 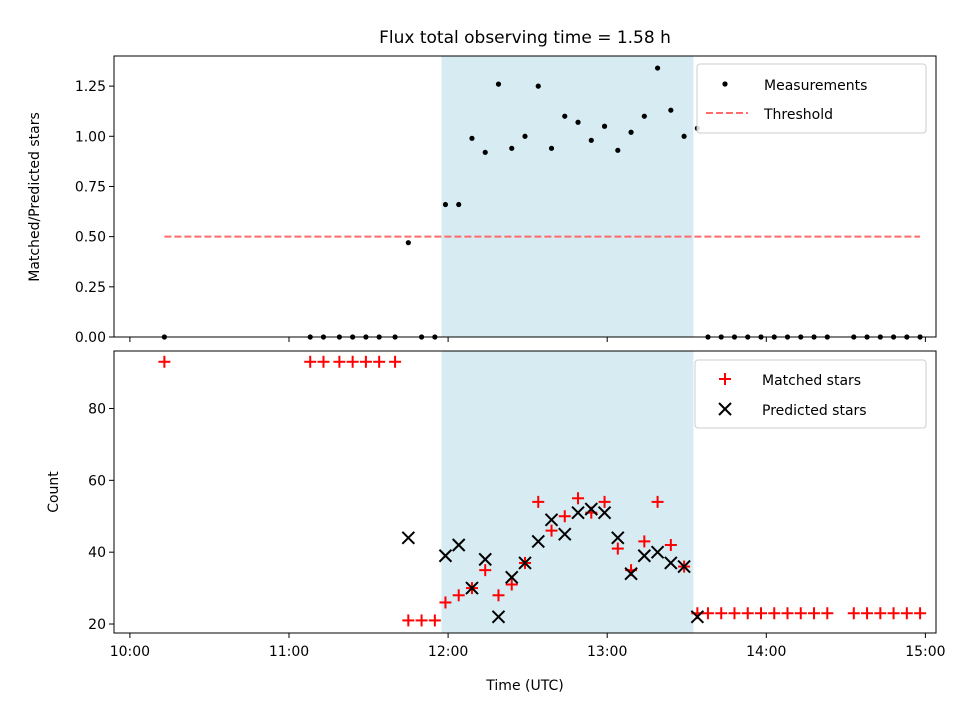 What do you see at coordinates (130, 652) in the screenshot?
I see `x-tick-label: 10:00` at bounding box center [130, 652].